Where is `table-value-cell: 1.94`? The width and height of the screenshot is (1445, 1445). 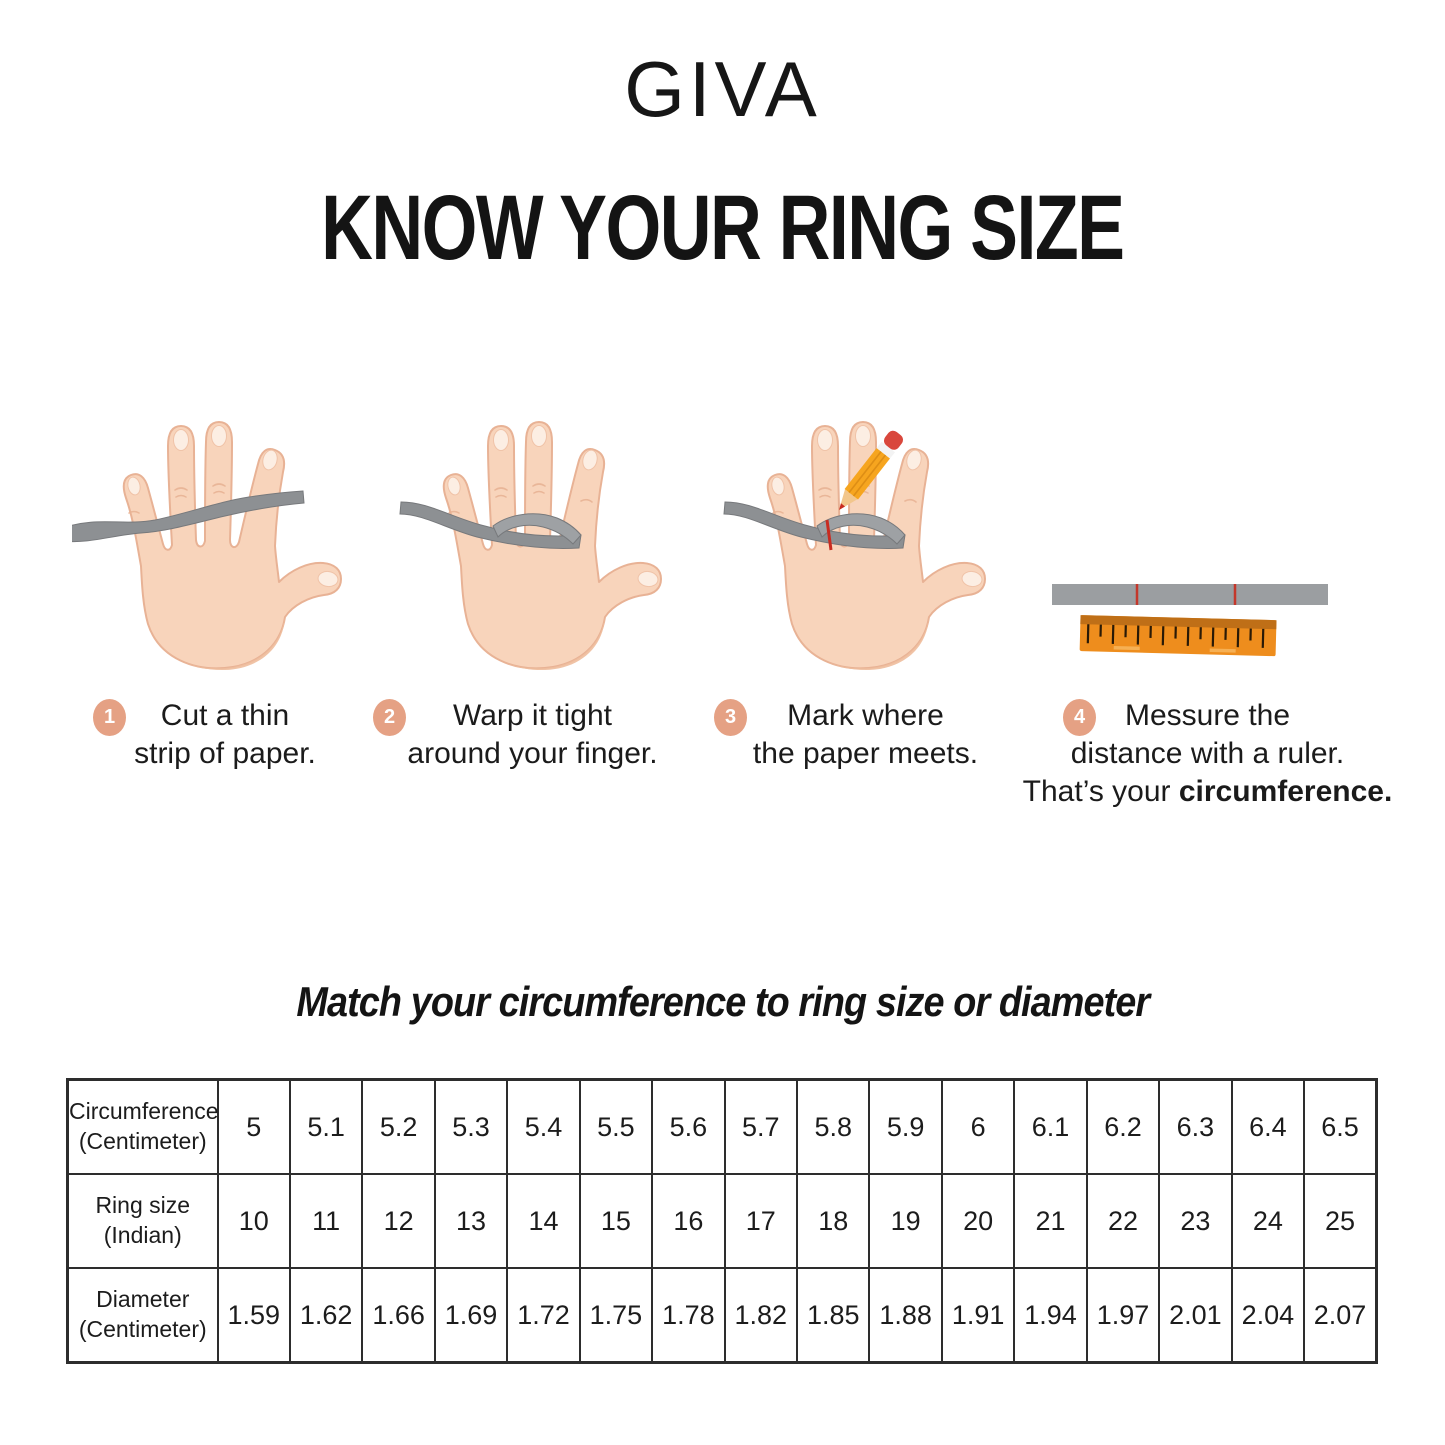
table-value-cell: 1.94 is located at coordinates (1050, 1315).